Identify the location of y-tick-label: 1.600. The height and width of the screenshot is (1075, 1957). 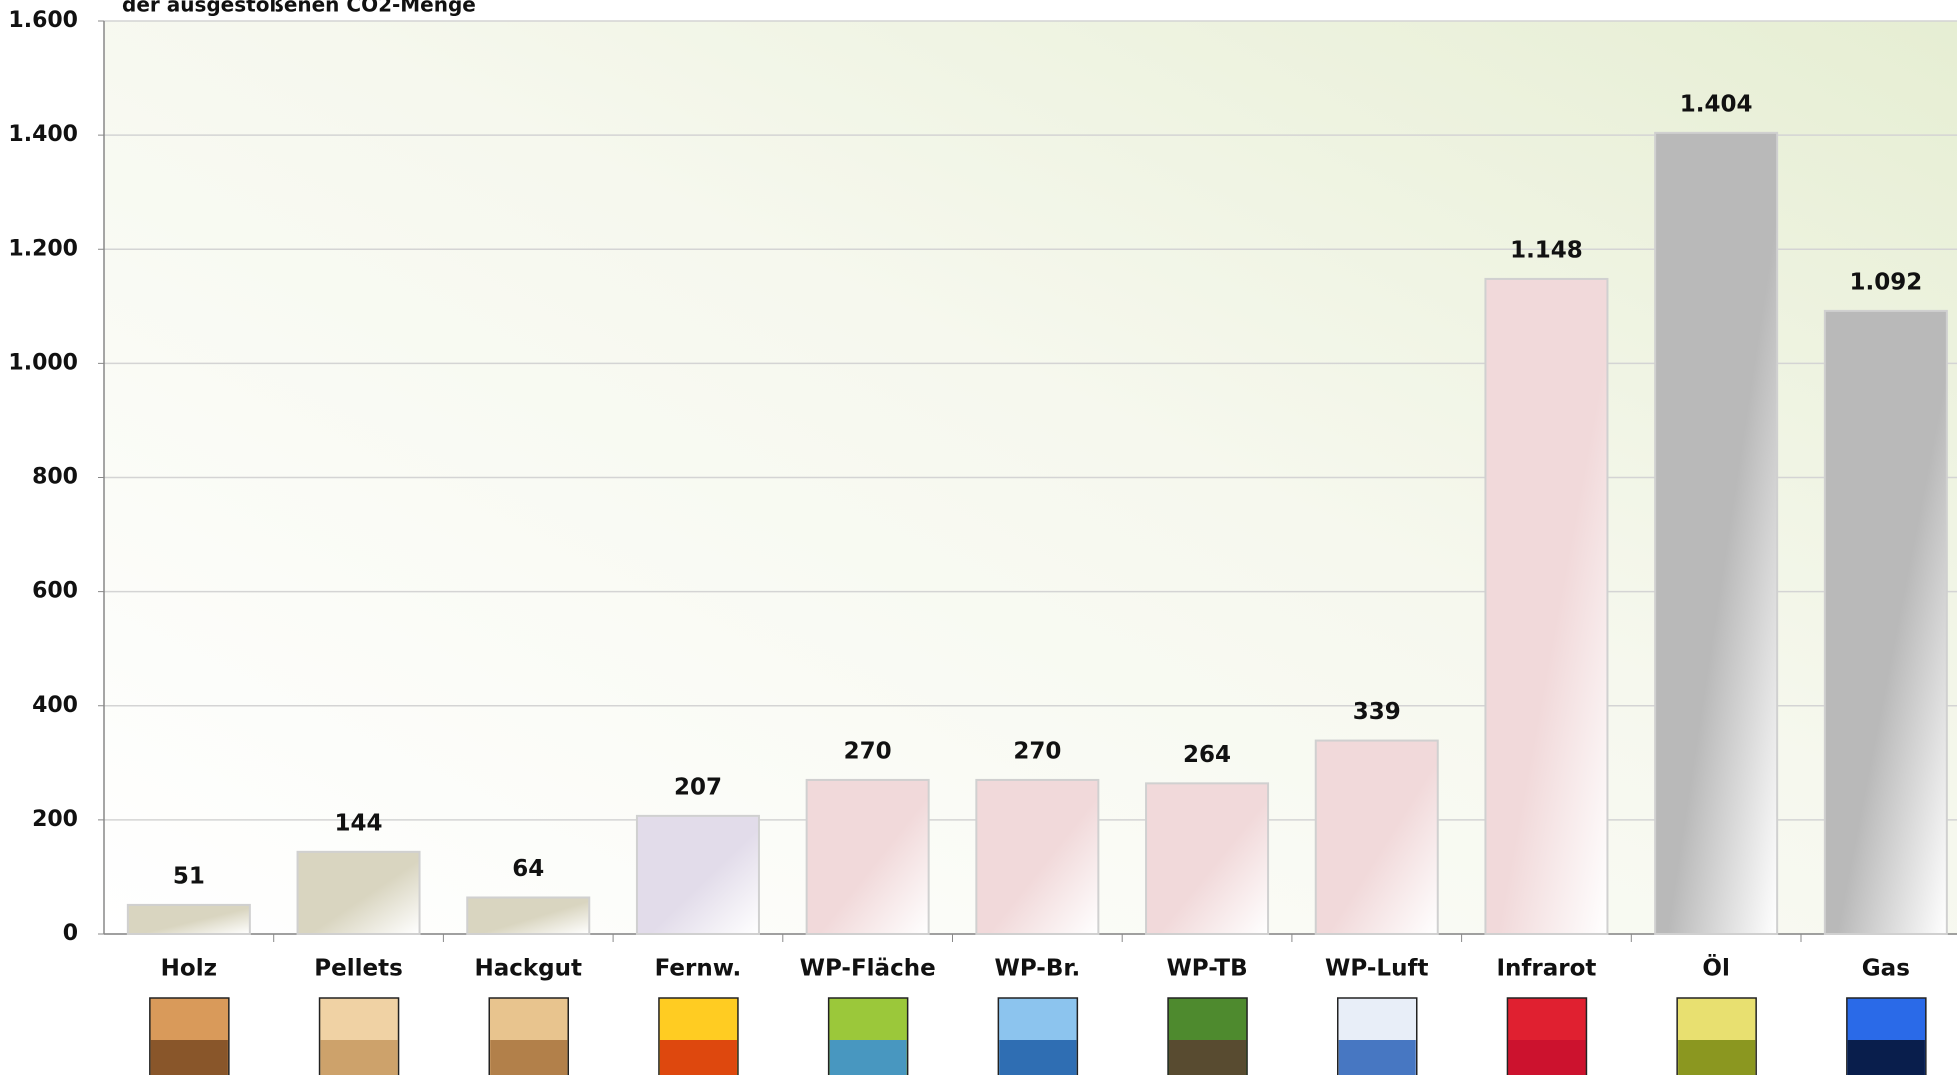
(43, 20).